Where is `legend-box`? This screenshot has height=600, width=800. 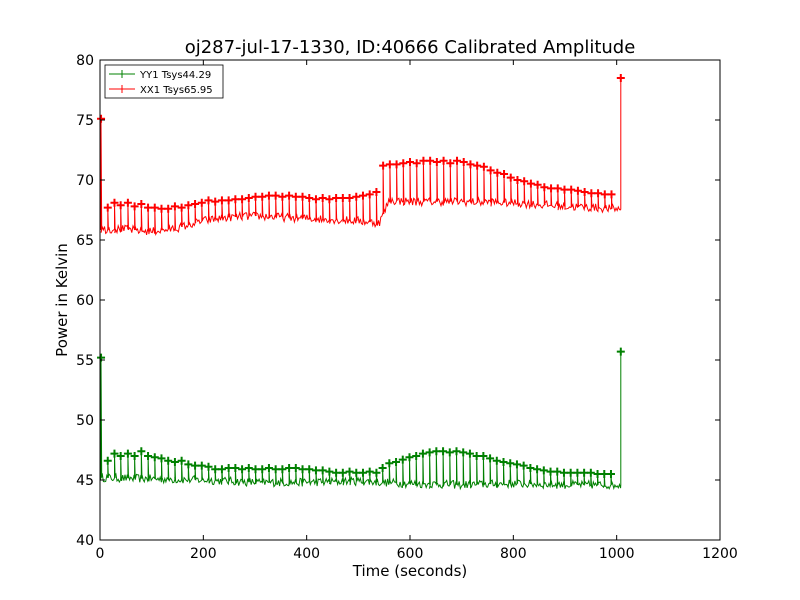
legend-box is located at coordinates (164, 81).